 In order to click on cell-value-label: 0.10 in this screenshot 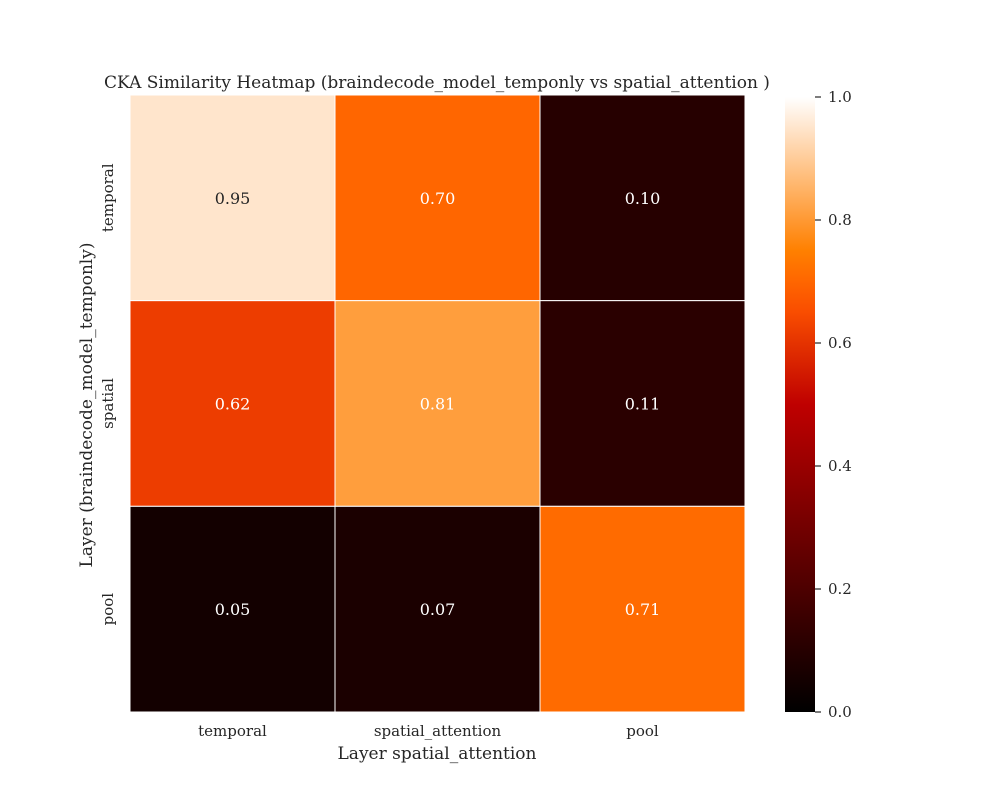, I will do `click(643, 198)`.